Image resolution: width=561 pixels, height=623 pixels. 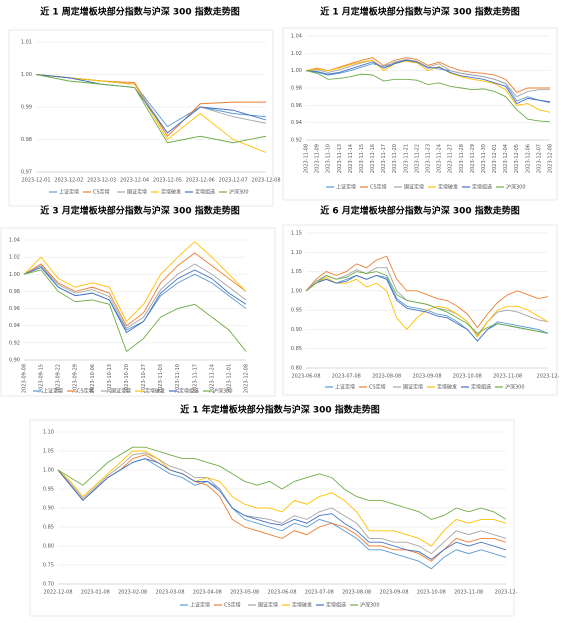 I want to click on x-tick-label: 2023-10-20, so click(x=127, y=378).